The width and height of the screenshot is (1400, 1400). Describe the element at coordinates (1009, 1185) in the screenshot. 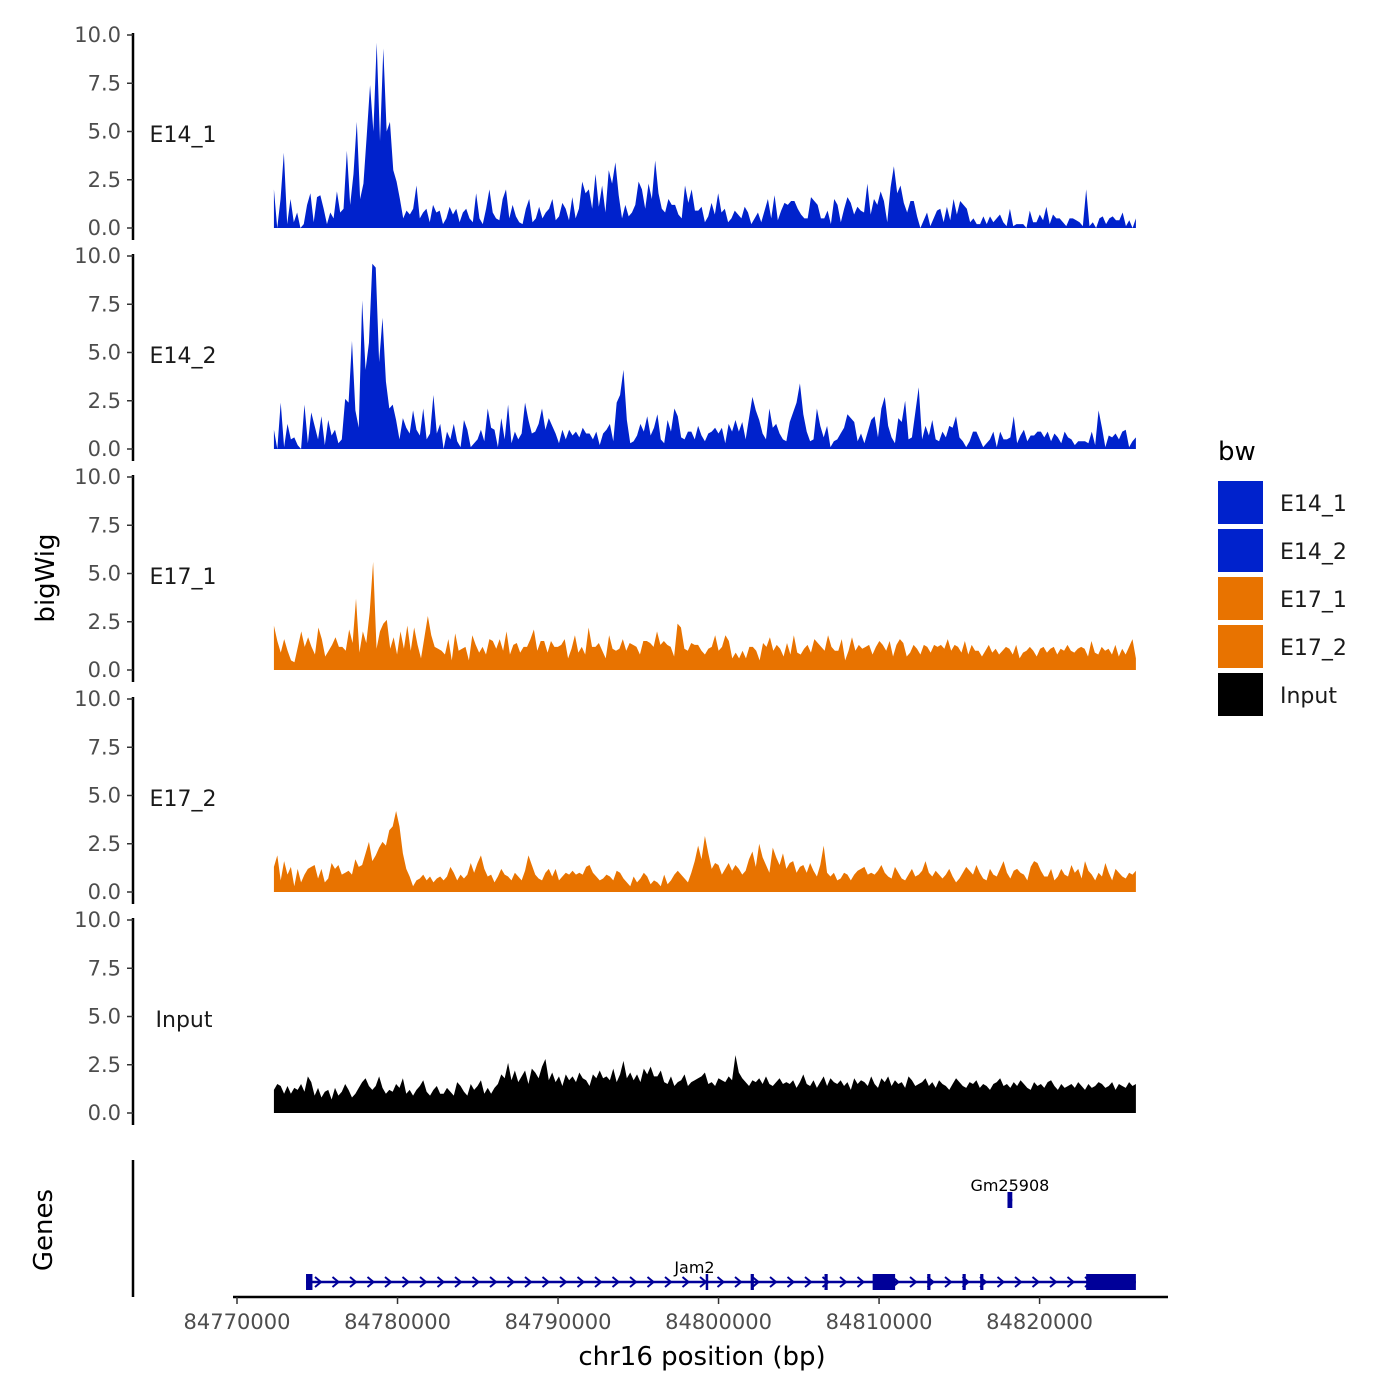

I see `gene-label: Gm25908` at that location.